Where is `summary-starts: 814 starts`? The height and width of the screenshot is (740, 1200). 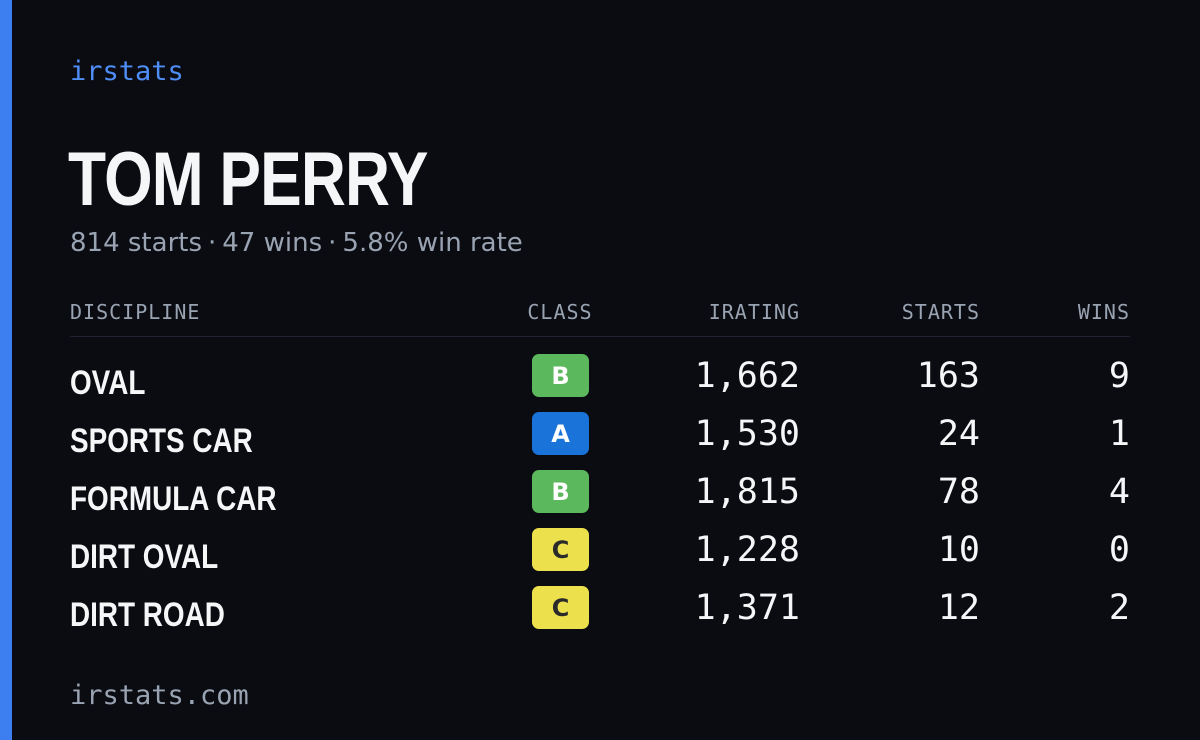 summary-starts: 814 starts is located at coordinates (136, 243).